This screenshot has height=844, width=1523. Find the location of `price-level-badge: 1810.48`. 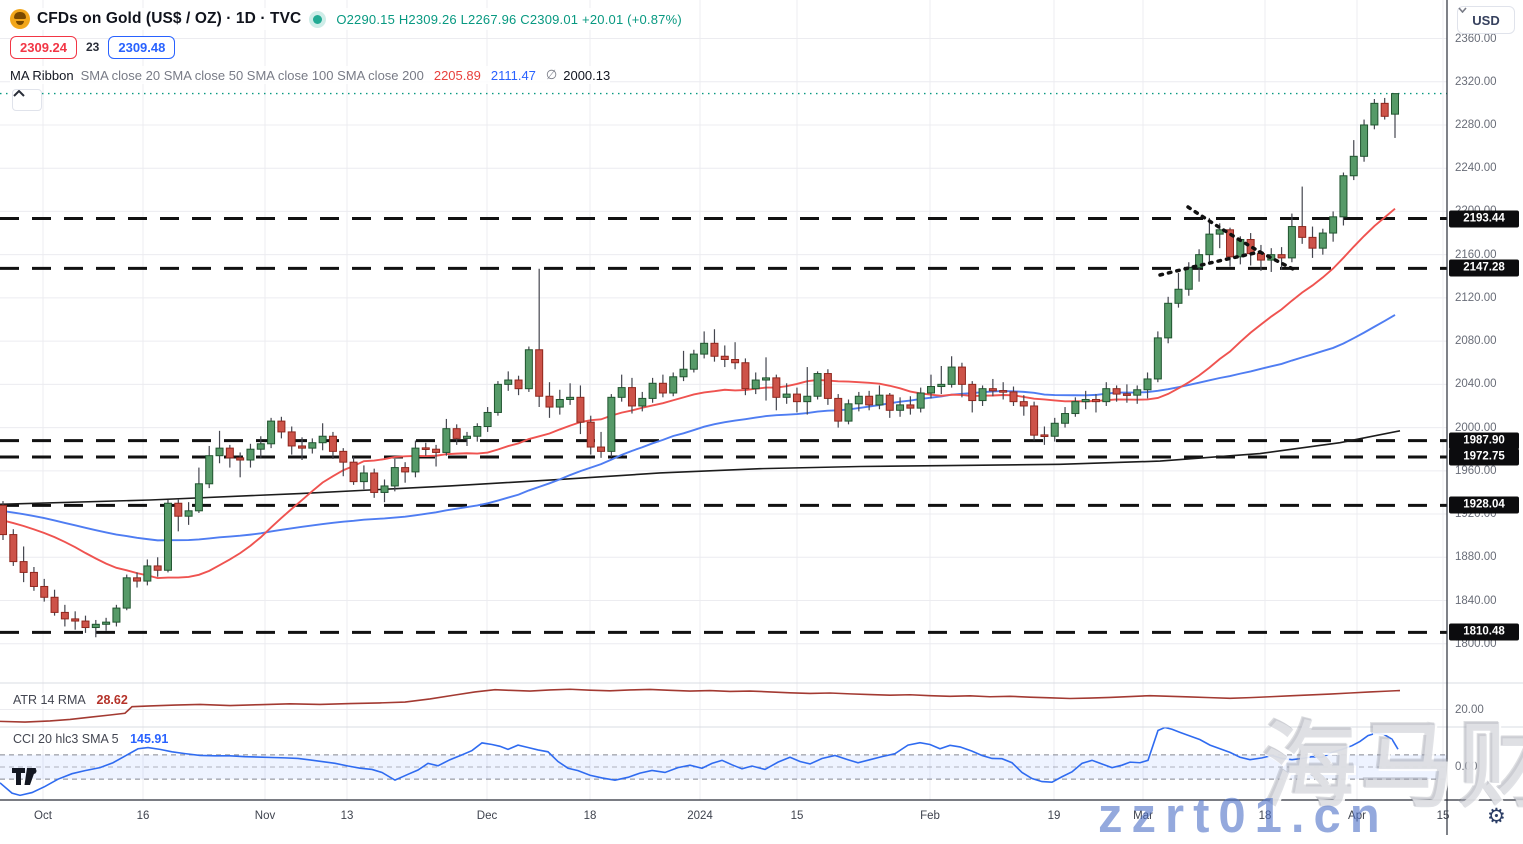

price-level-badge: 1810.48 is located at coordinates (1484, 632).